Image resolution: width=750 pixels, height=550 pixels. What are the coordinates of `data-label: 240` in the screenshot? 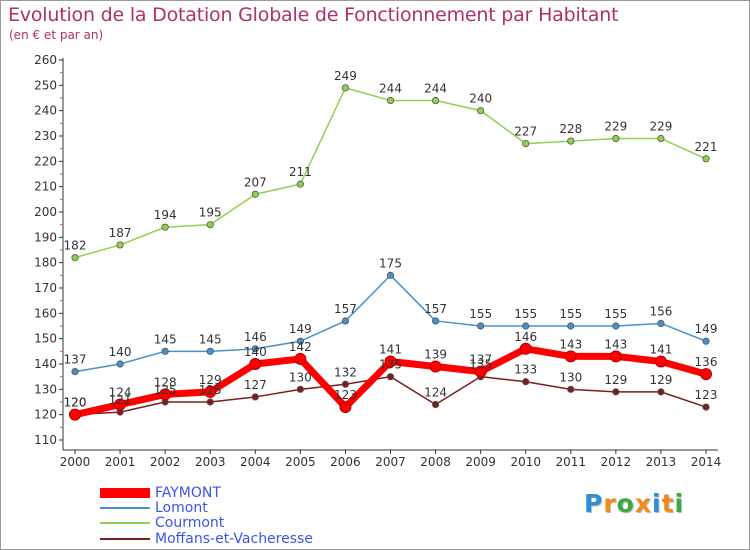 It's located at (480, 99).